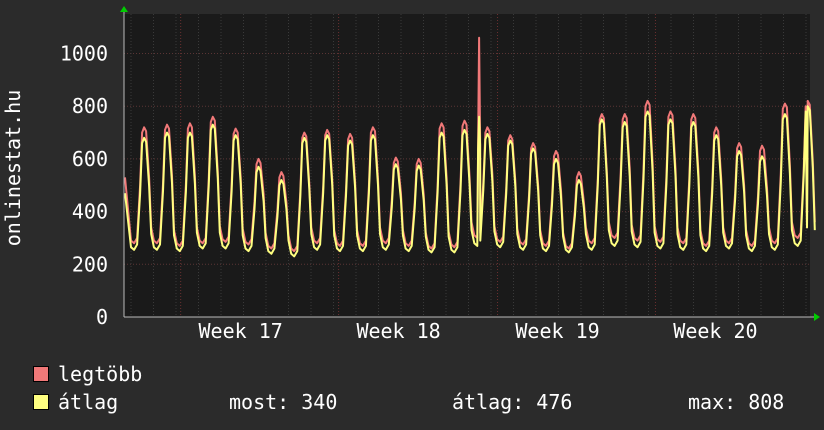  Describe the element at coordinates (90, 264) in the screenshot. I see `y-tick-label: 200` at that location.